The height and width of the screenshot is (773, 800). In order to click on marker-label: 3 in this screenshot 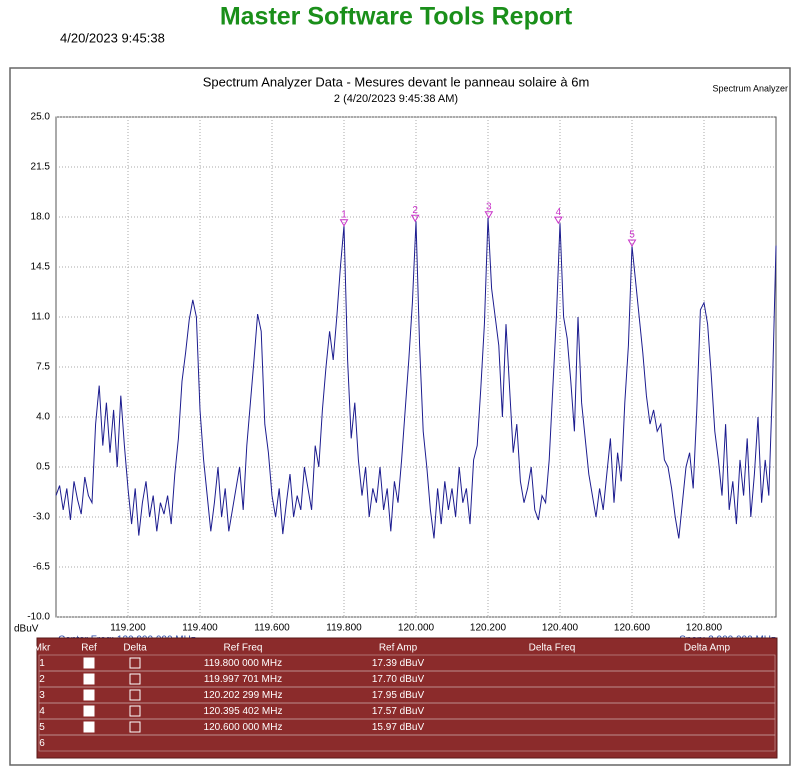, I will do `click(489, 206)`.